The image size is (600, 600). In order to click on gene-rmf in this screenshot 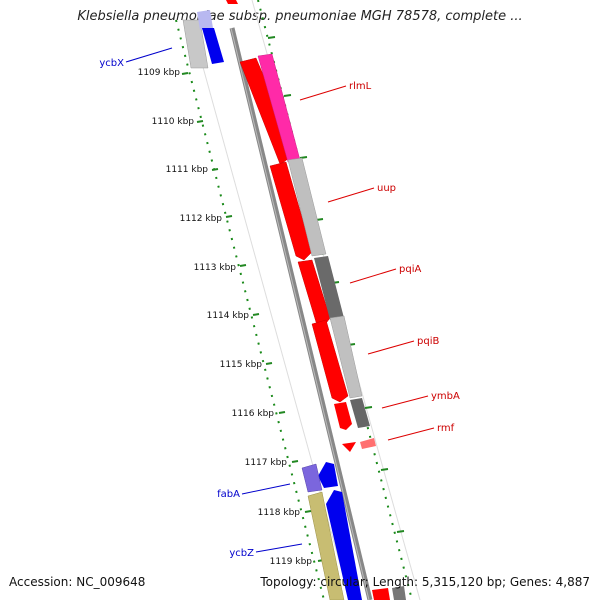, I will do `click(349, 447)`.